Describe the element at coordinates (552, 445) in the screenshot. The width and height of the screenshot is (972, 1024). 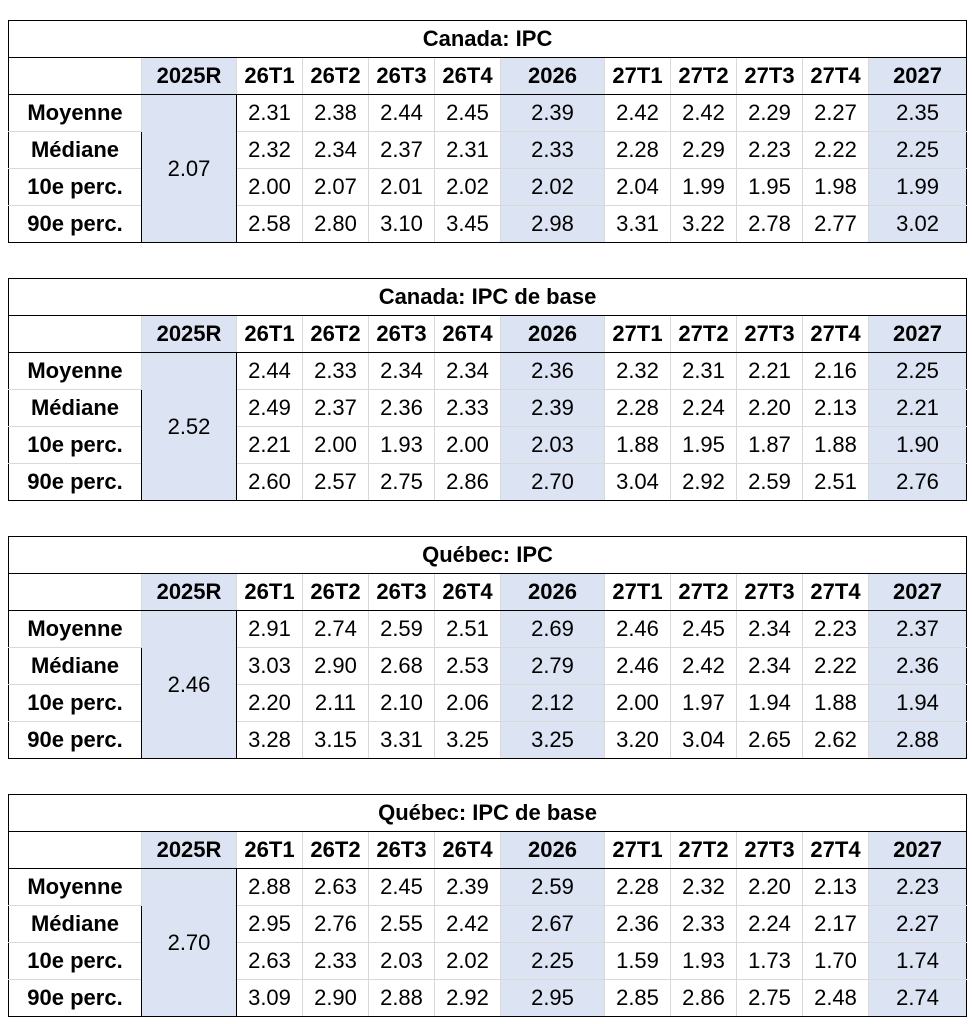
I see `value-cell: 2.03` at that location.